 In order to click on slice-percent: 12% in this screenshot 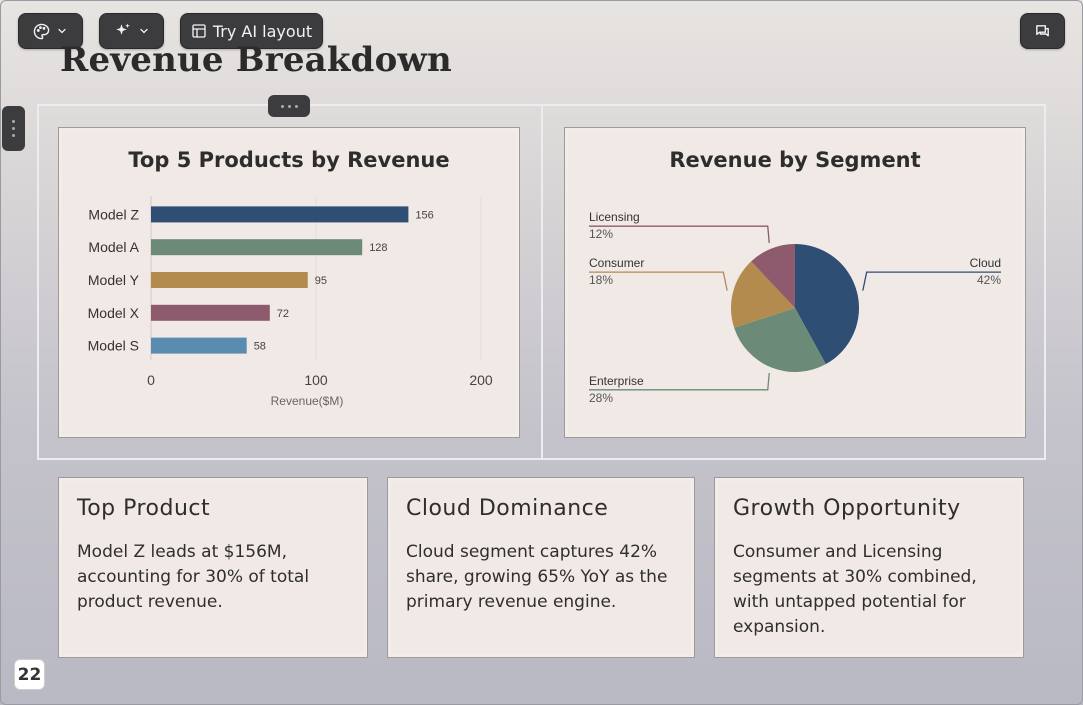, I will do `click(601, 234)`.